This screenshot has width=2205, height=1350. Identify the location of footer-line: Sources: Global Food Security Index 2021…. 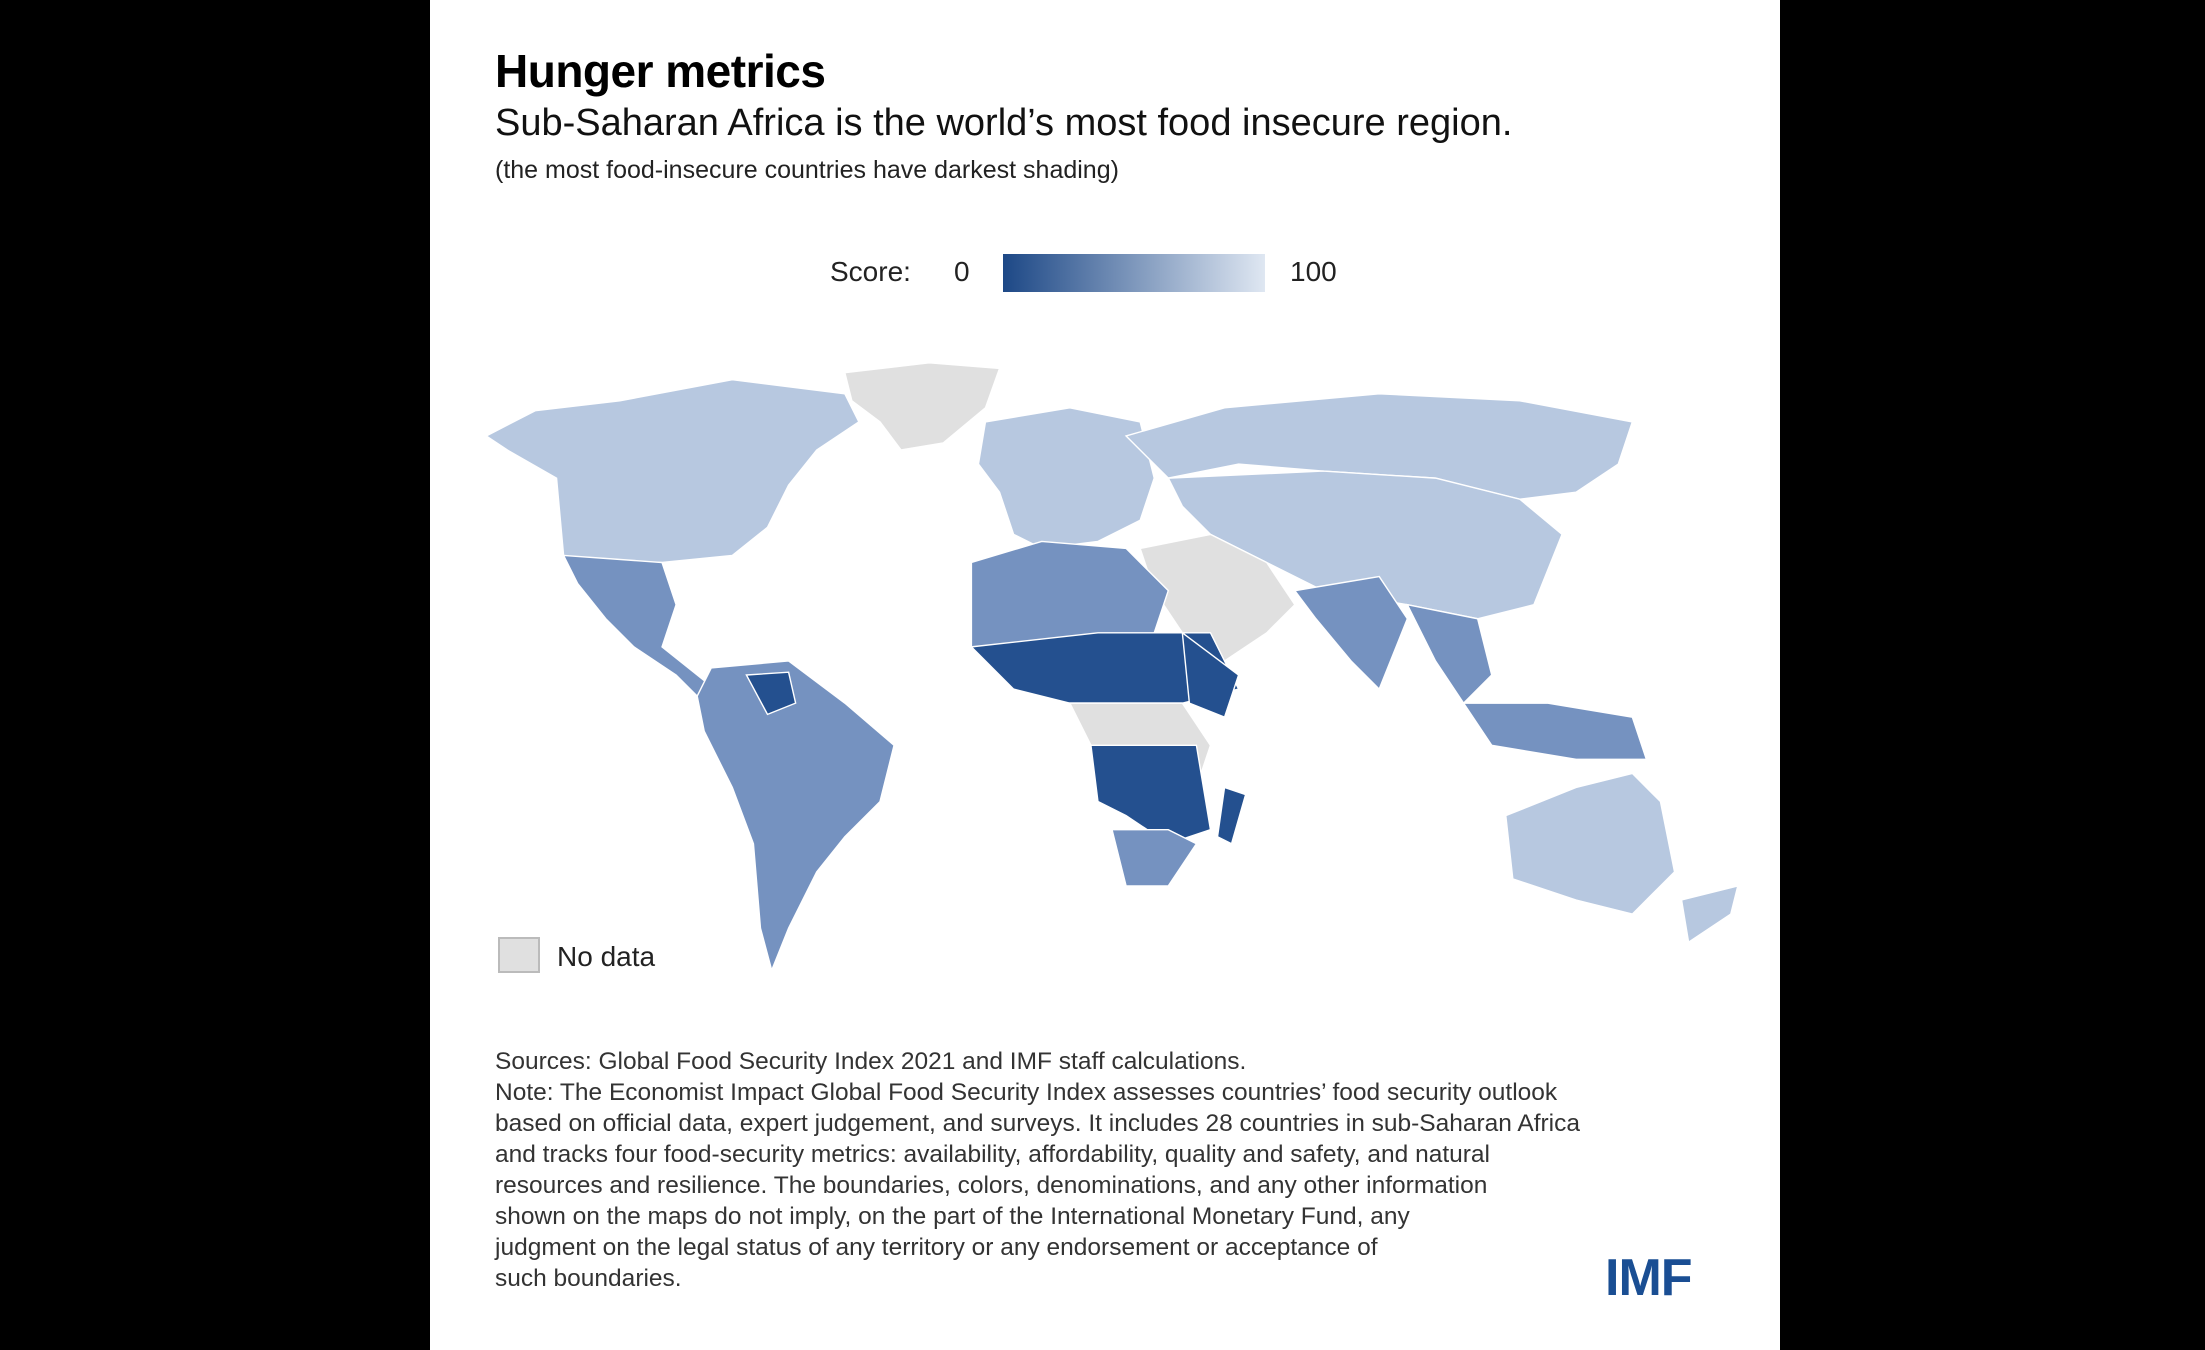
(871, 1061).